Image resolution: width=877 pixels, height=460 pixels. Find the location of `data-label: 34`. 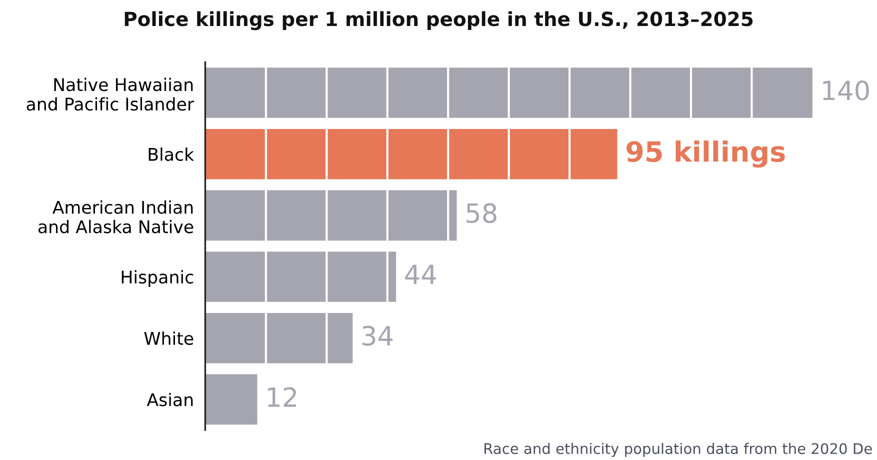

data-label: 34 is located at coordinates (377, 336).